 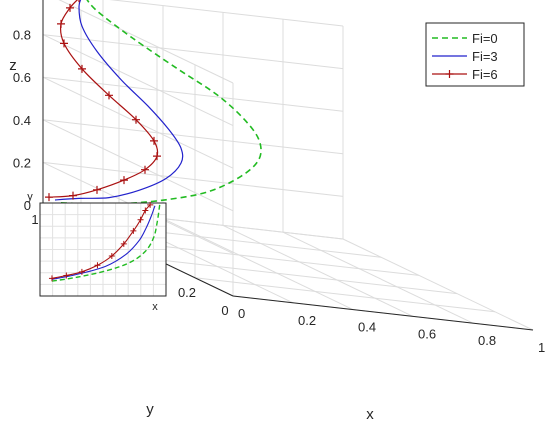 I want to click on x-tick-label: 0.4, so click(x=367, y=327).